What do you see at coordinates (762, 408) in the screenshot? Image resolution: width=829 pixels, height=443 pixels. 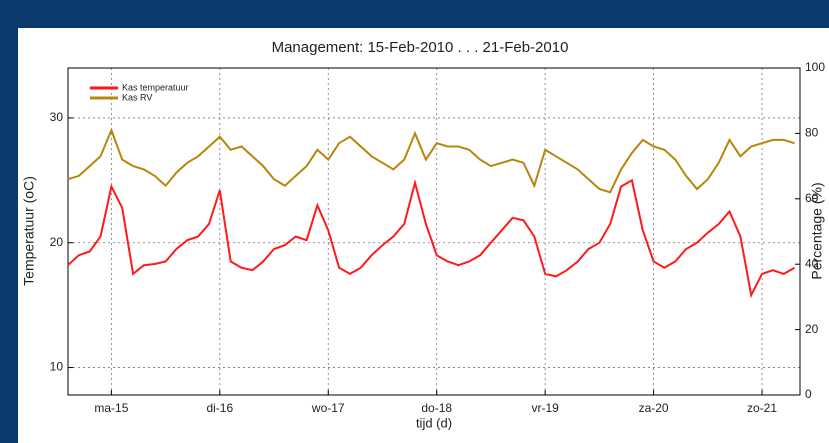 I see `x-tick-label: zo-21` at bounding box center [762, 408].